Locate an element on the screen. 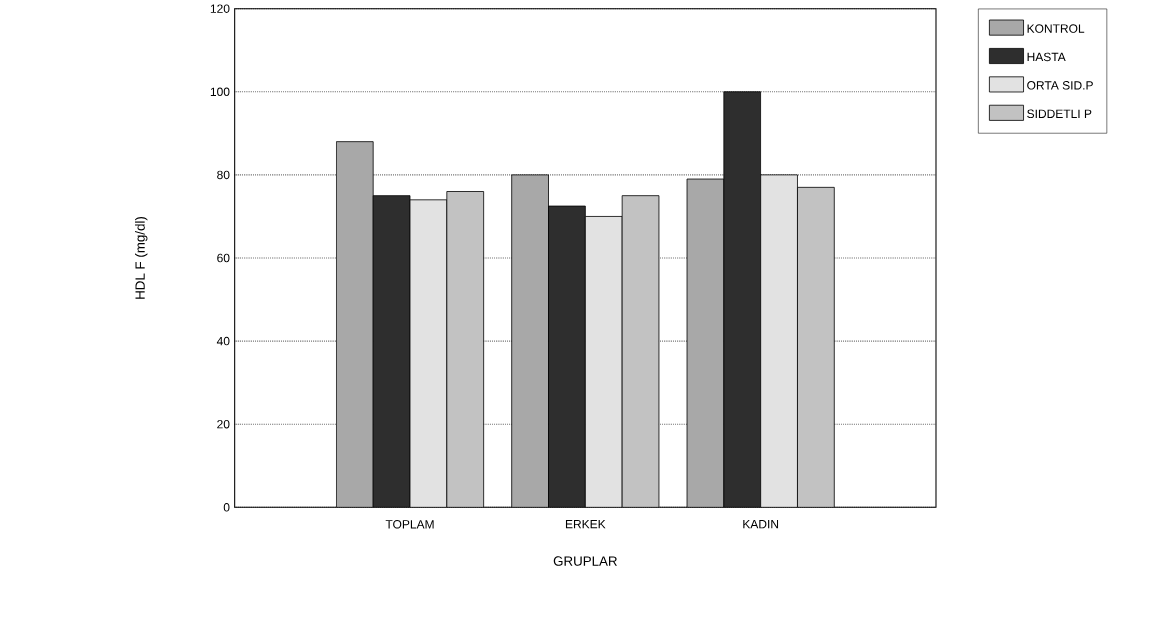  y-axis-title: HDL F (mg/dl) is located at coordinates (141, 258).